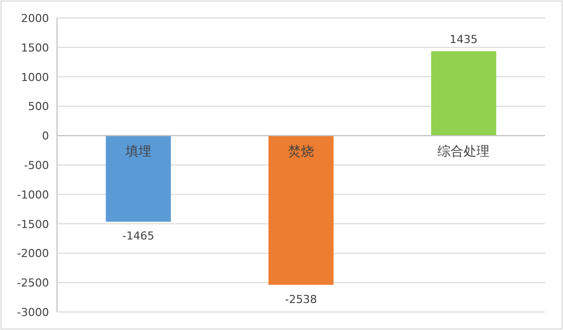 This screenshot has width=563, height=330. I want to click on x-tick-label: 焚烧, so click(301, 152).